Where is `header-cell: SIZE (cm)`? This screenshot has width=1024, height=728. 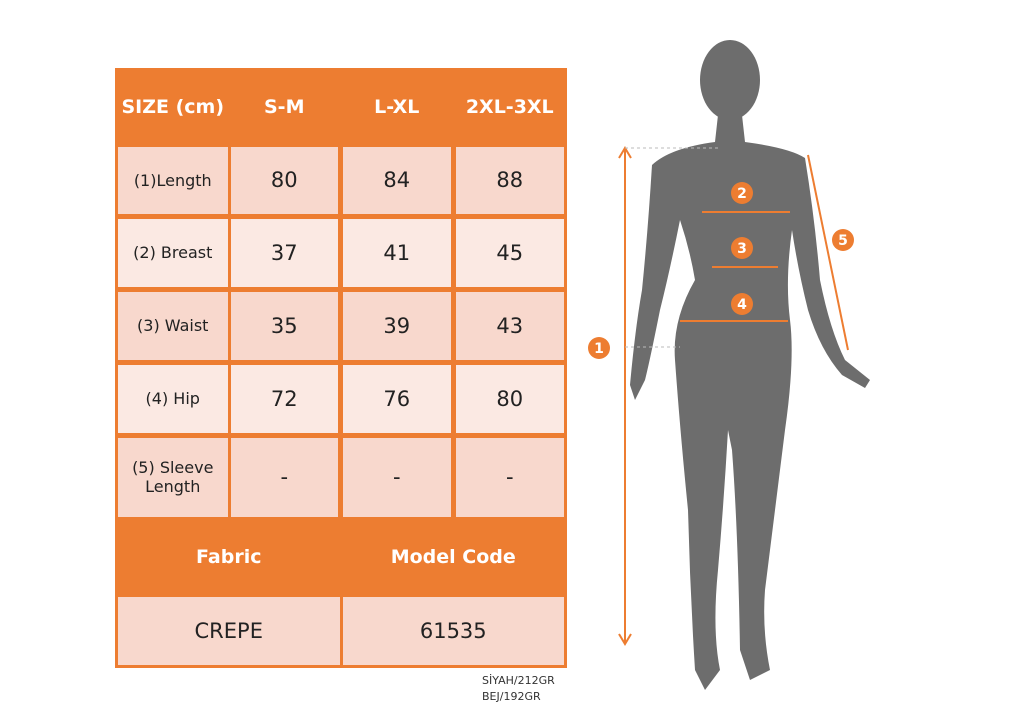 header-cell: SIZE (cm) is located at coordinates (173, 107).